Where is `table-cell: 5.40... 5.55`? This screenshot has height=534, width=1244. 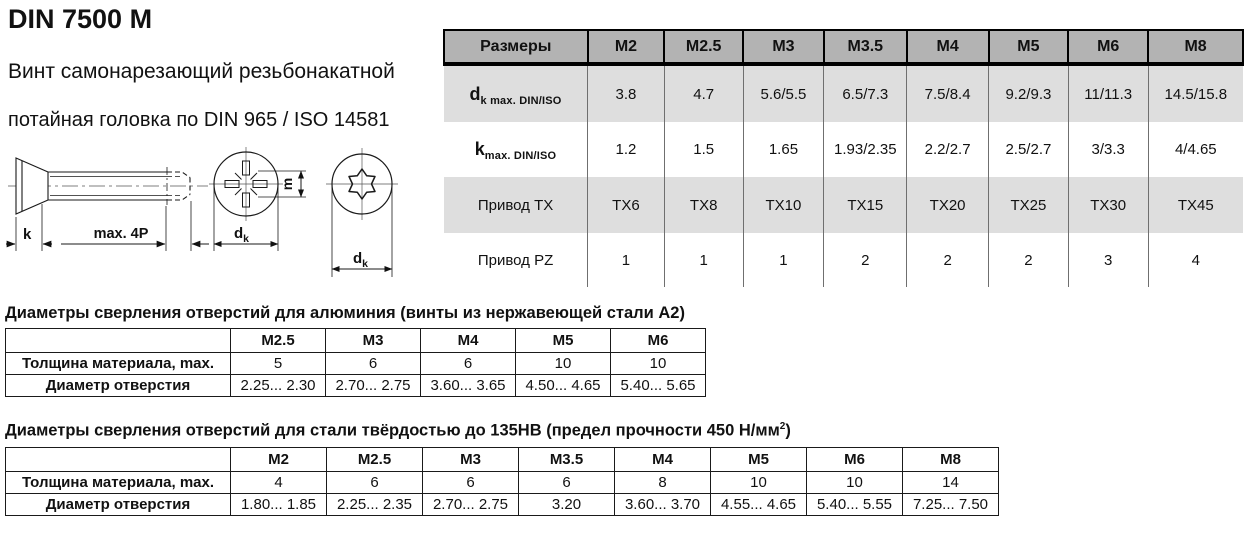
table-cell: 5.40... 5.55 is located at coordinates (854, 504).